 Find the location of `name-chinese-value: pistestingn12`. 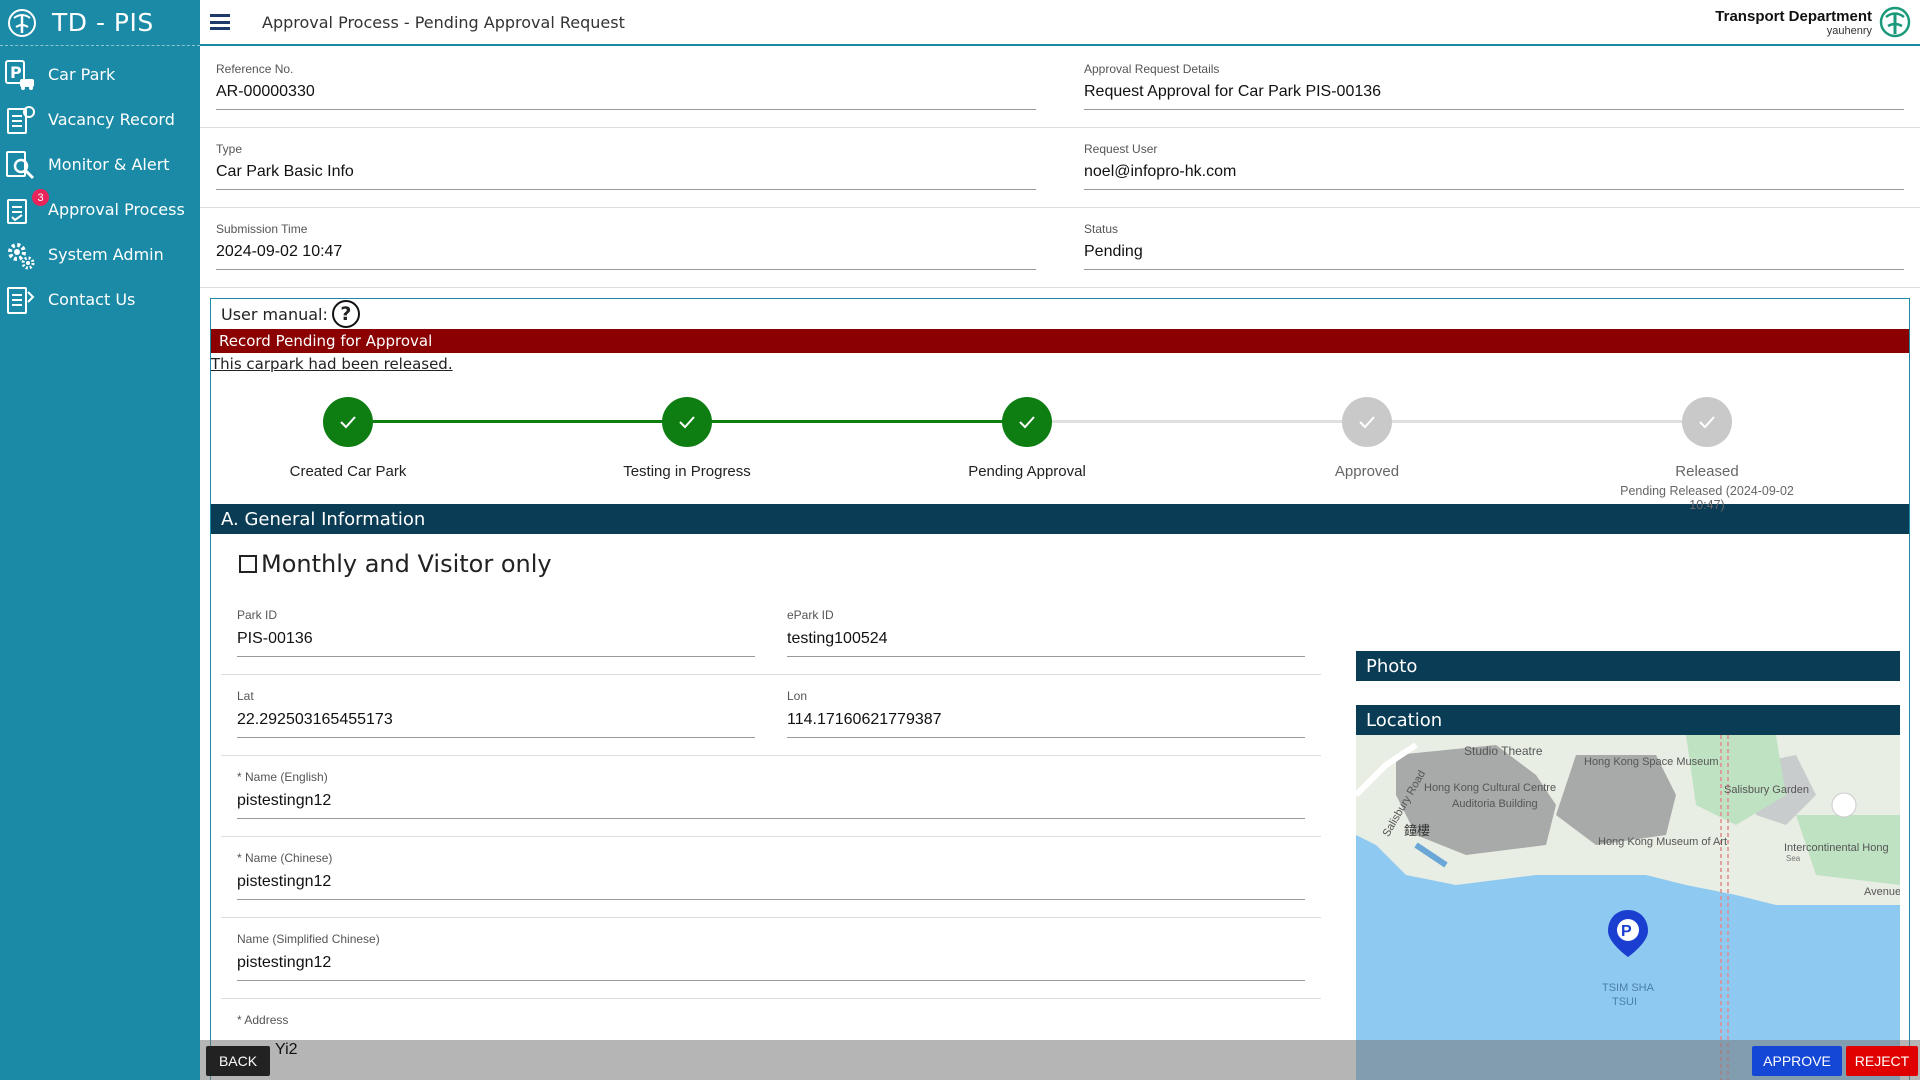

name-chinese-value: pistestingn12 is located at coordinates (771, 886).